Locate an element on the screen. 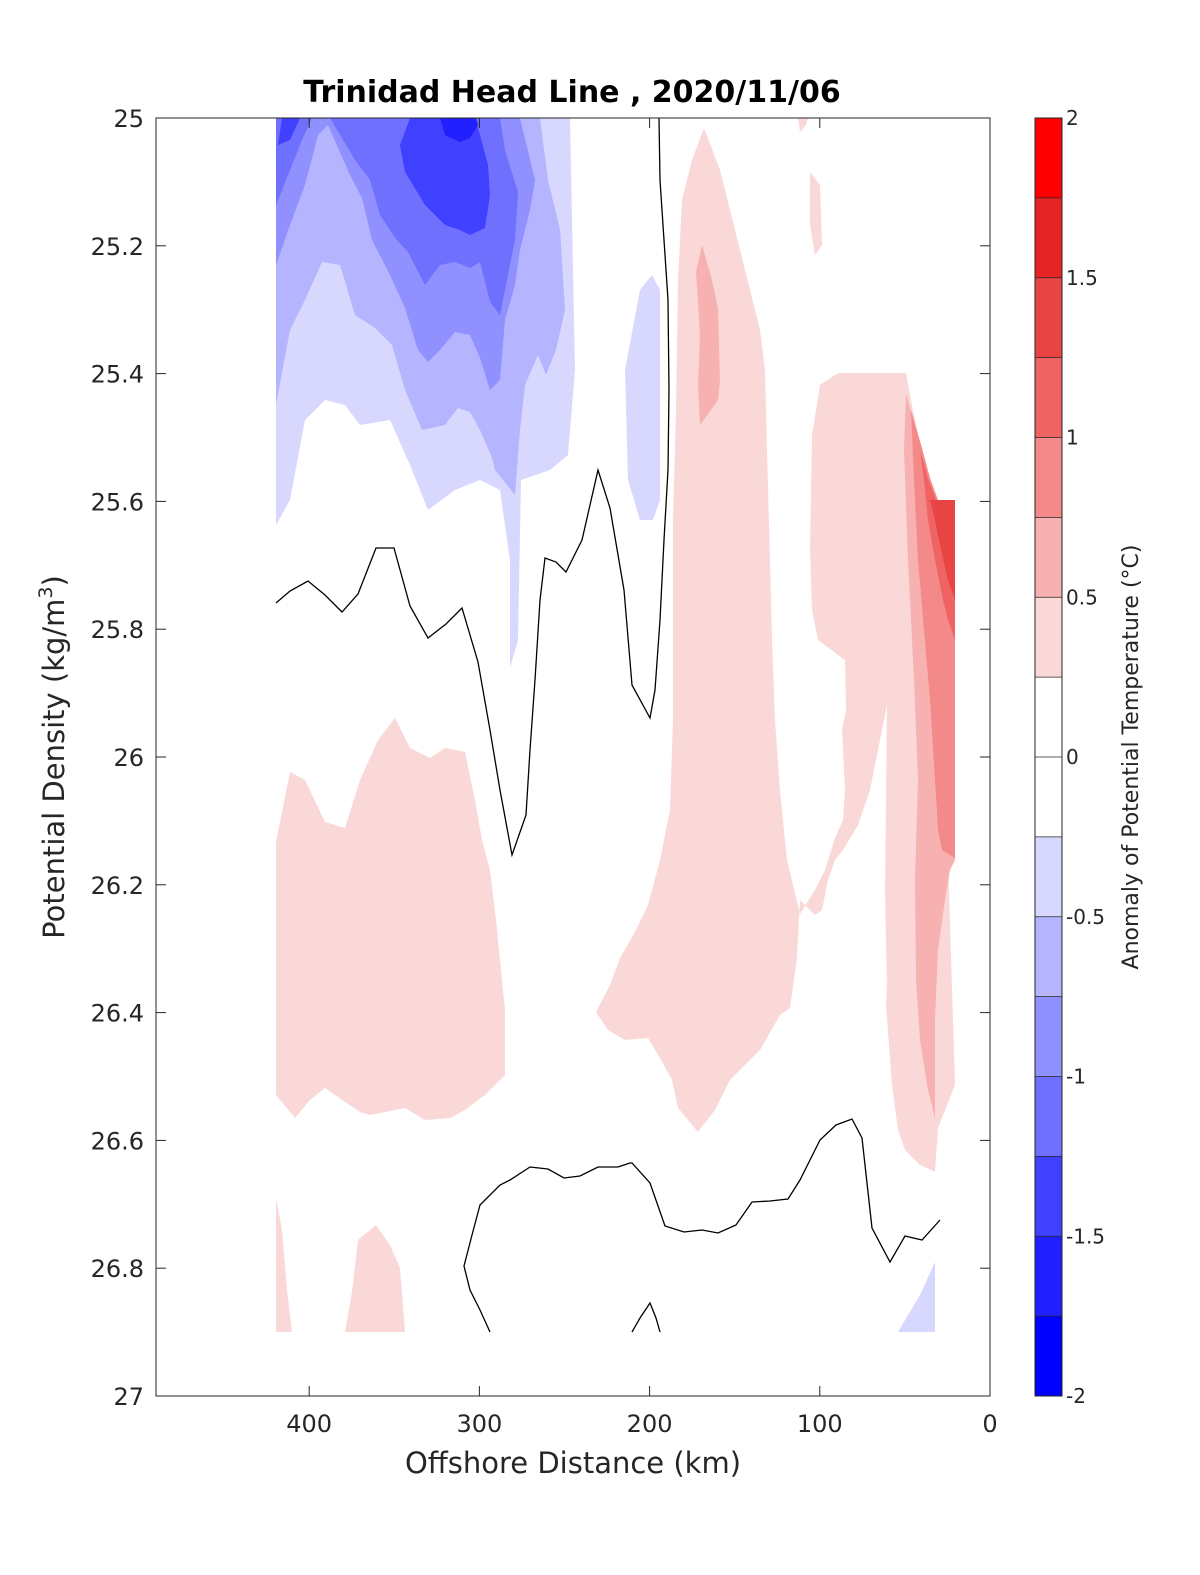 Image resolution: width=1200 pixels, height=1575 pixels. colorbar-frame is located at coordinates (1048, 757).